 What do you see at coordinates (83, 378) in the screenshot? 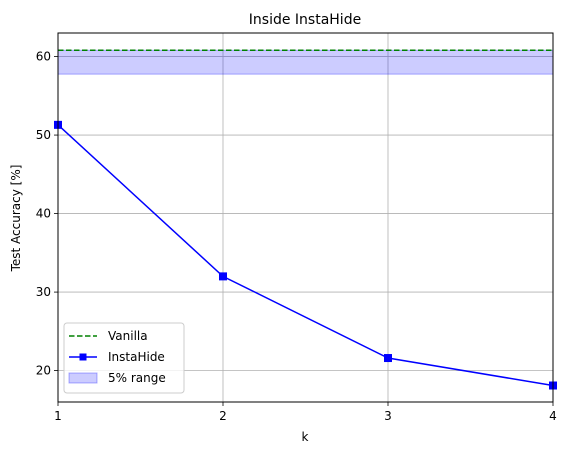
I see `legend-range-swatch` at bounding box center [83, 378].